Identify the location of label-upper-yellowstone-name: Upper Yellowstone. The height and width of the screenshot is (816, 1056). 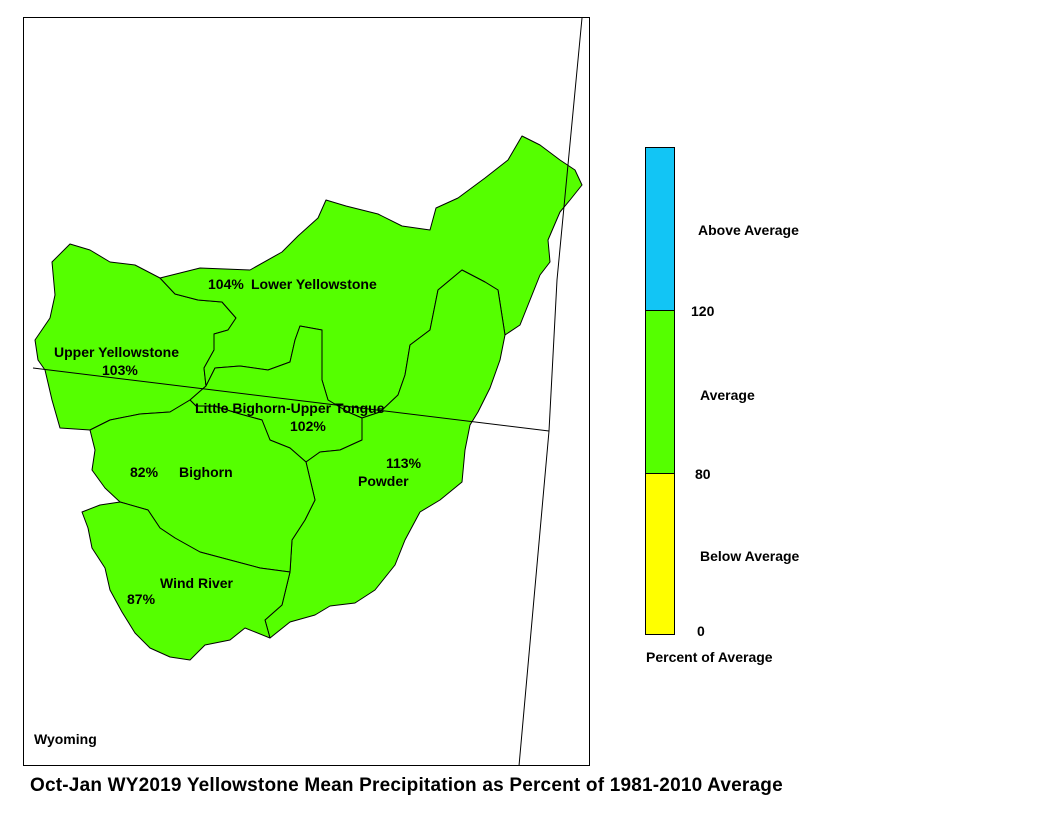
(116, 352).